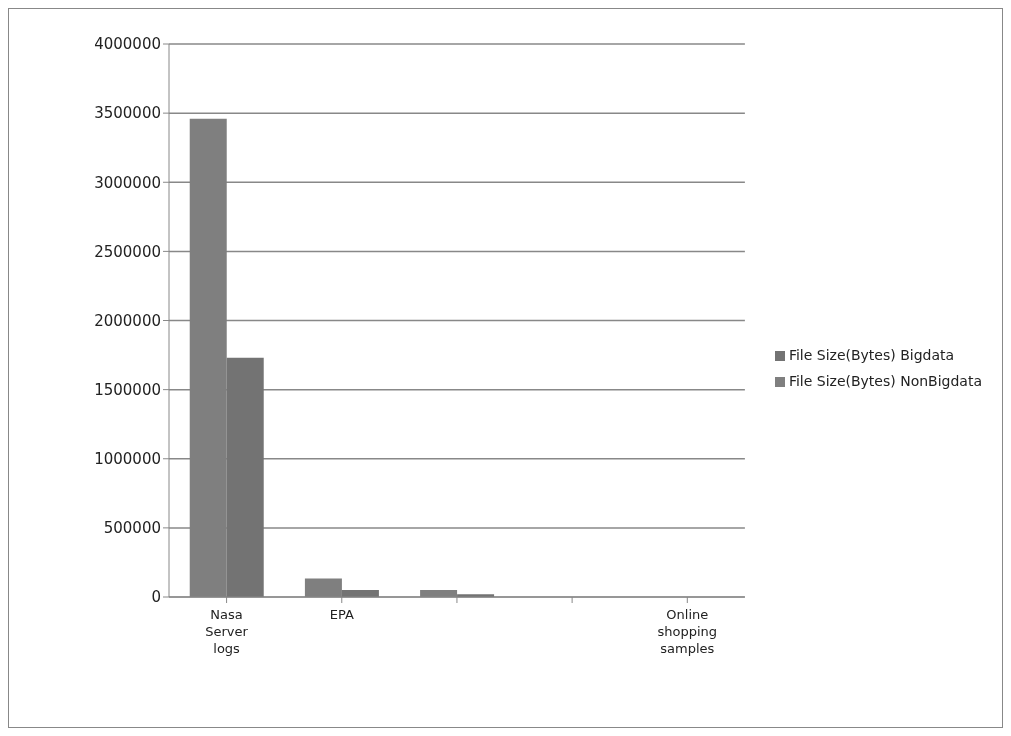 Image resolution: width=1011 pixels, height=736 pixels. I want to click on y-tick-label: 1500000, so click(127, 389).